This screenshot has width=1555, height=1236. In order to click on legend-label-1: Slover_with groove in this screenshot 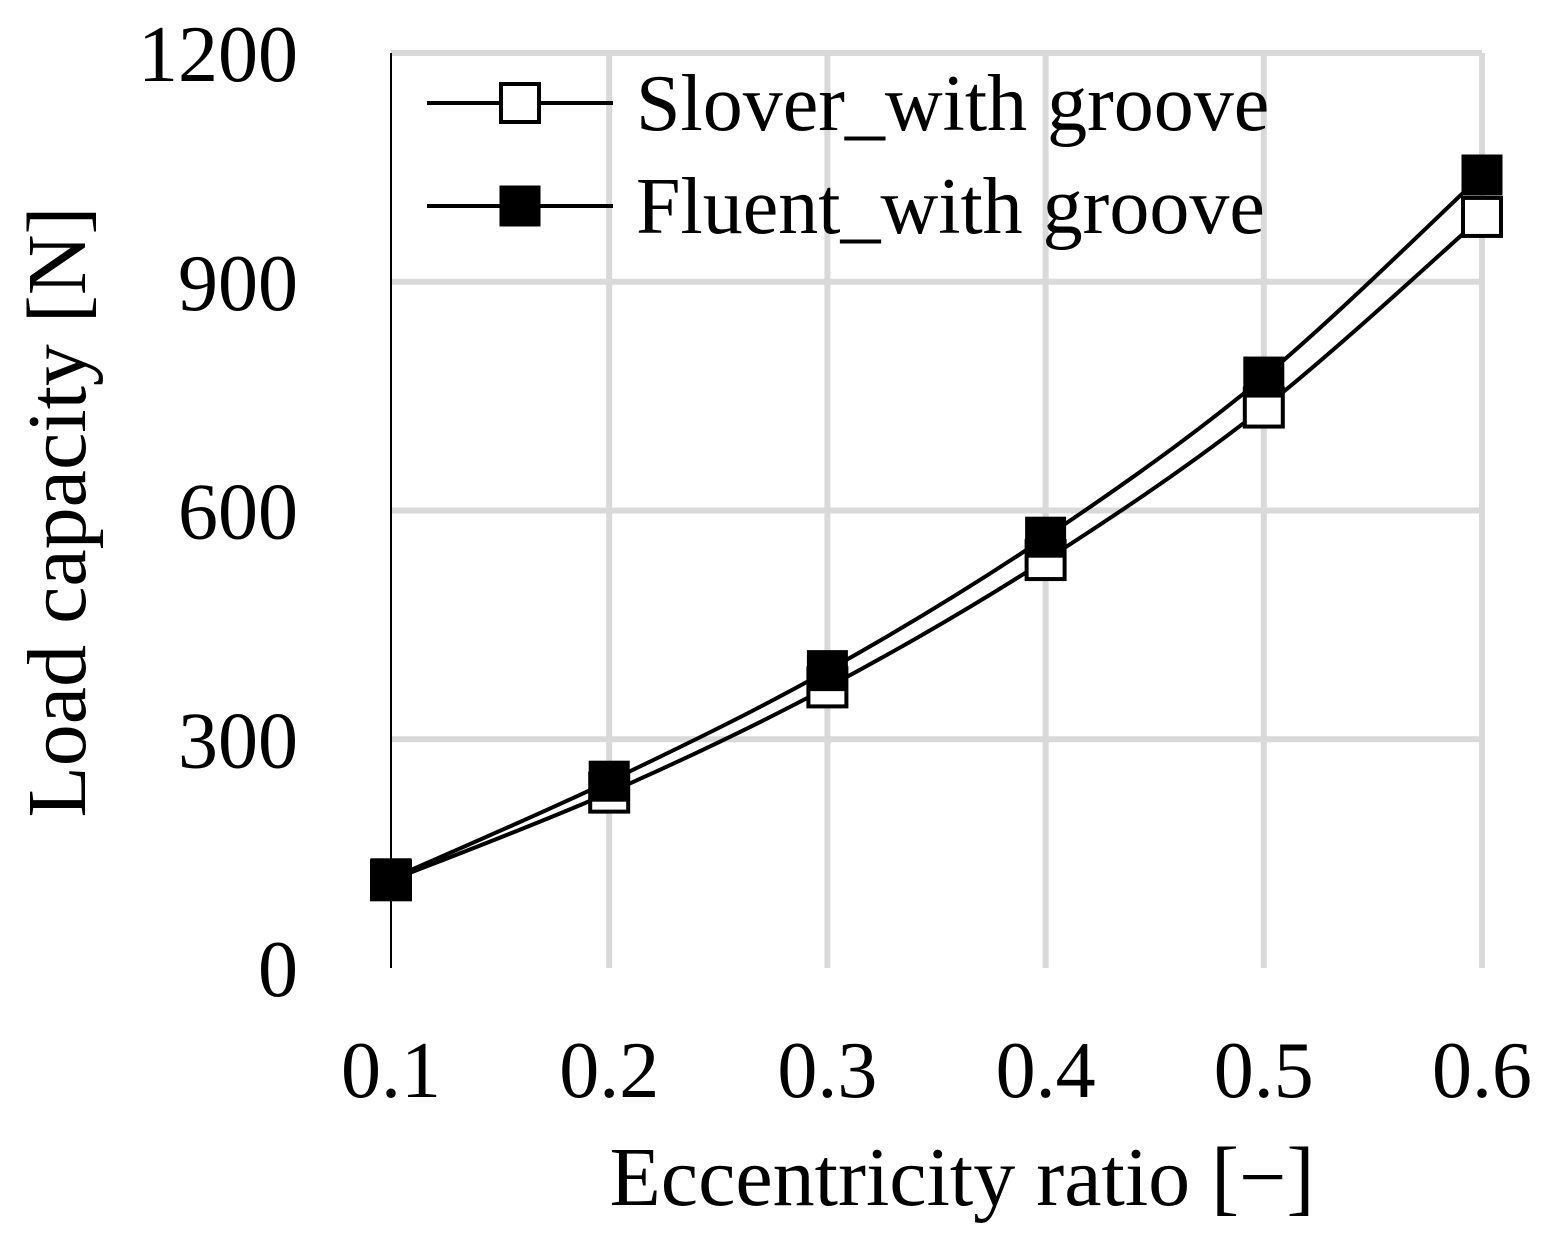, I will do `click(952, 104)`.